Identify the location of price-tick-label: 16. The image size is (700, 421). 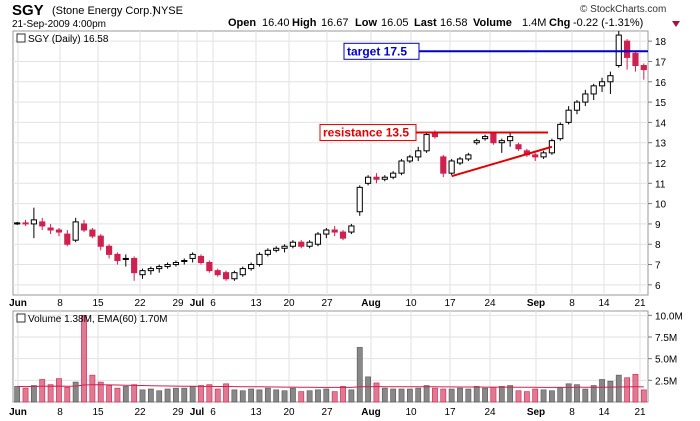
(661, 83).